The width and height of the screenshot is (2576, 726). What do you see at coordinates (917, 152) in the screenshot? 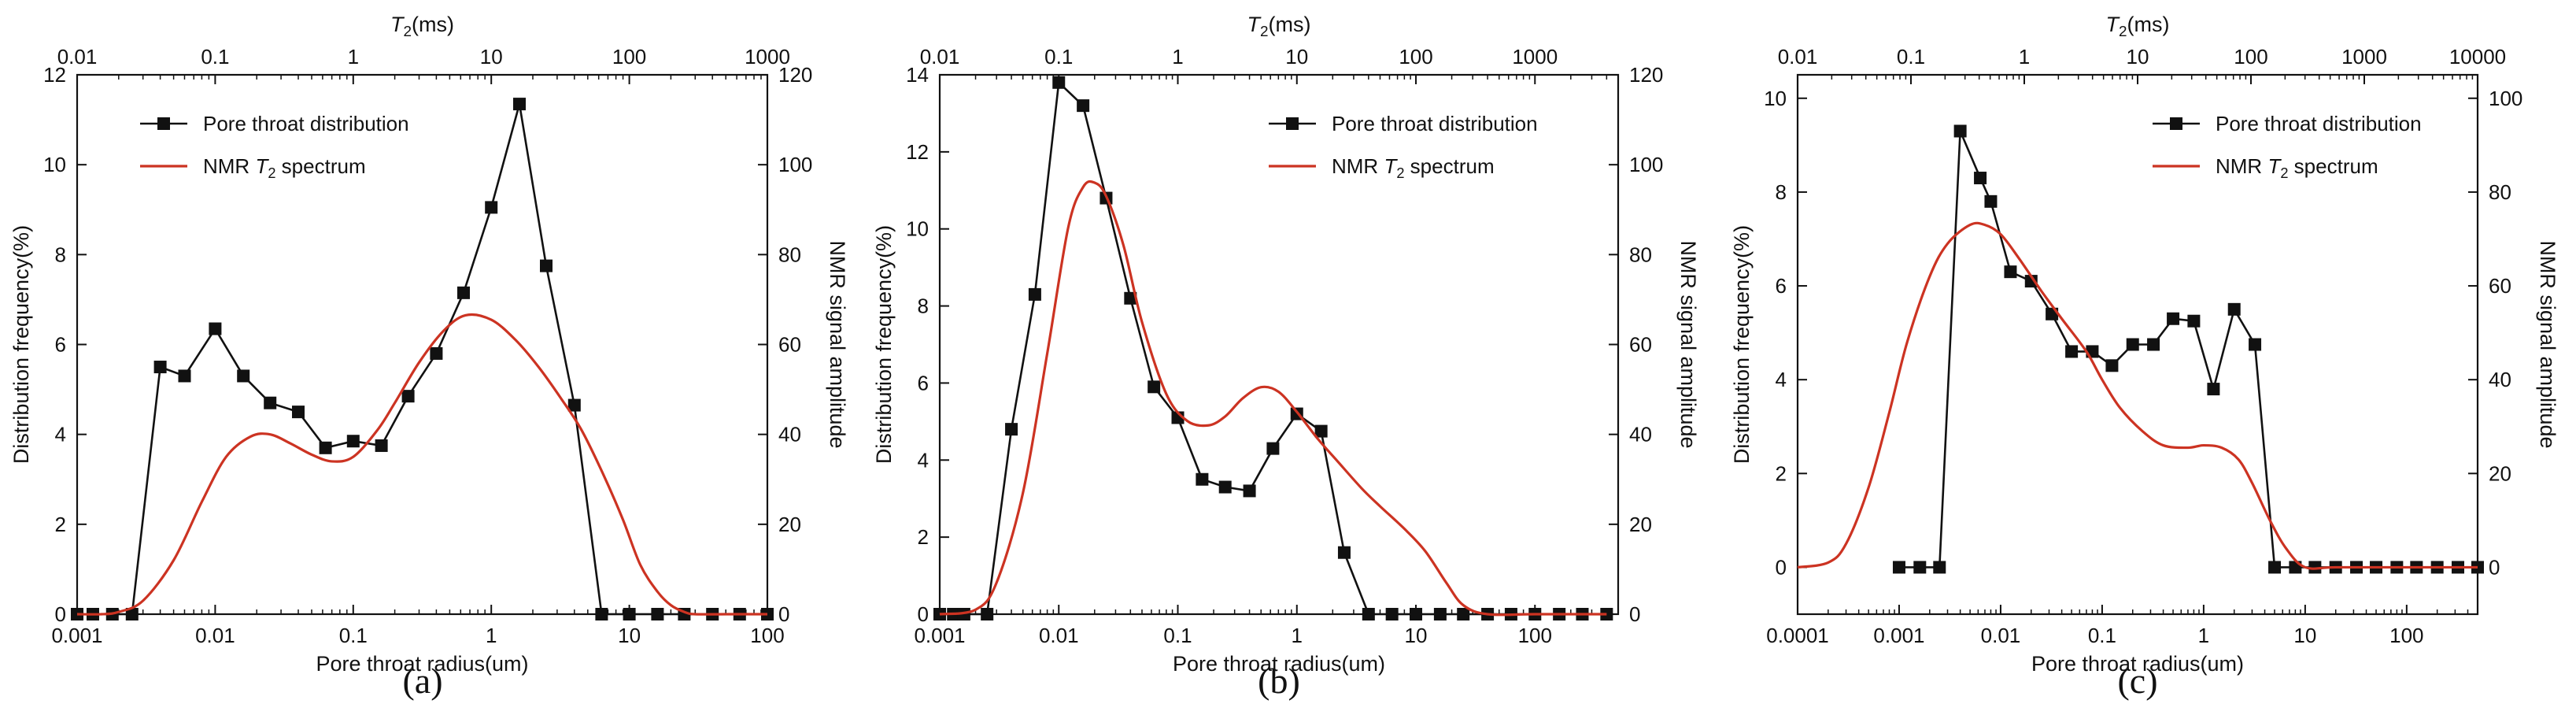
I see `y-left-tick-label: 12` at bounding box center [917, 152].